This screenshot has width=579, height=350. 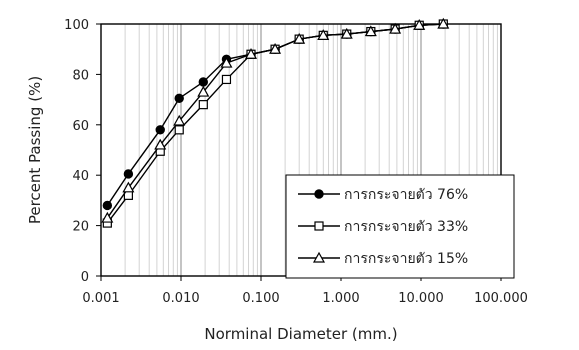 I want to click on legend-item: การกระจายตัว 15%, so click(x=383, y=259).